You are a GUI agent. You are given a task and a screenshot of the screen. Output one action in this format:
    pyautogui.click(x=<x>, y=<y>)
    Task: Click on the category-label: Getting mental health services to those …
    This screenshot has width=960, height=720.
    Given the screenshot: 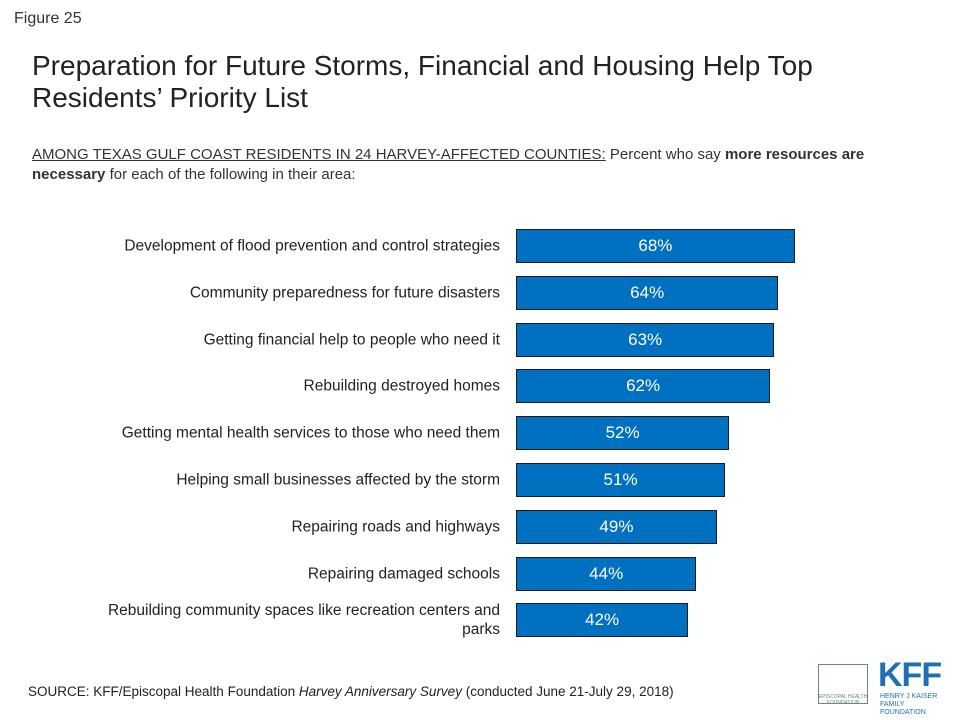 What is the action you would take?
    pyautogui.click(x=310, y=433)
    